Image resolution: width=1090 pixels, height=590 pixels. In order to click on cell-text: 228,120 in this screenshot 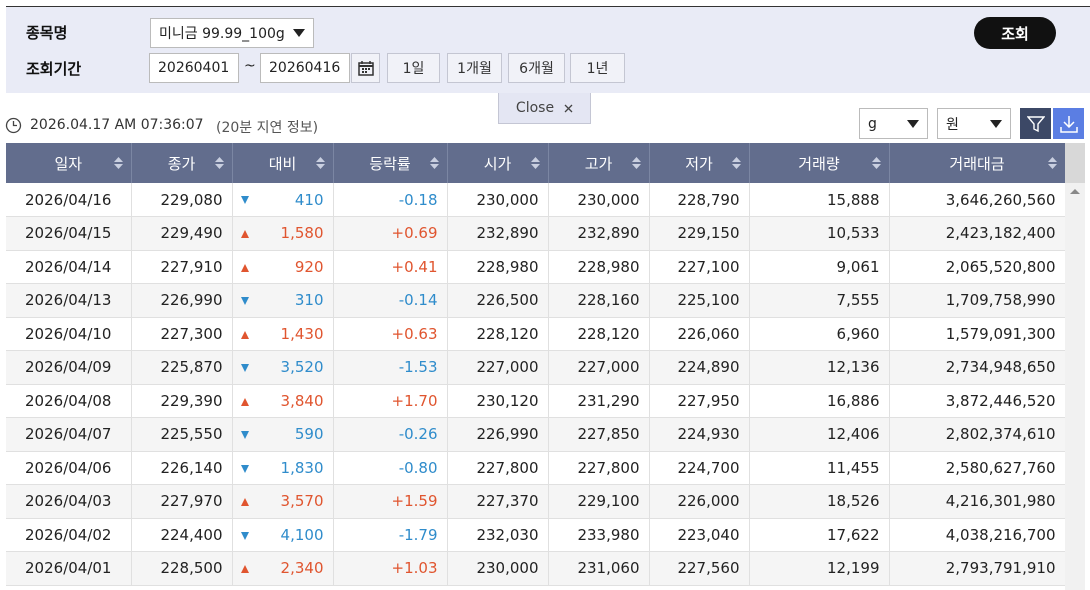, I will do `click(507, 333)`.